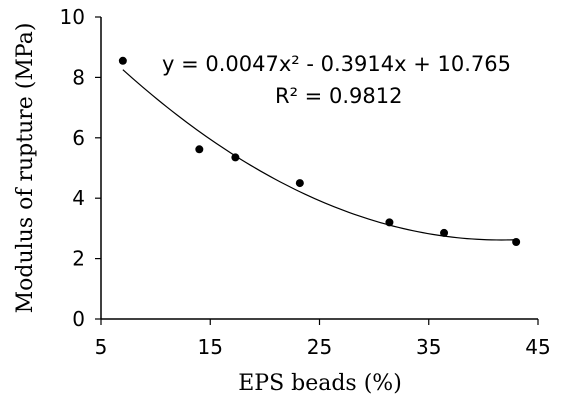 The width and height of the screenshot is (573, 397). I want to click on x-tick-label: 5, so click(101, 347).